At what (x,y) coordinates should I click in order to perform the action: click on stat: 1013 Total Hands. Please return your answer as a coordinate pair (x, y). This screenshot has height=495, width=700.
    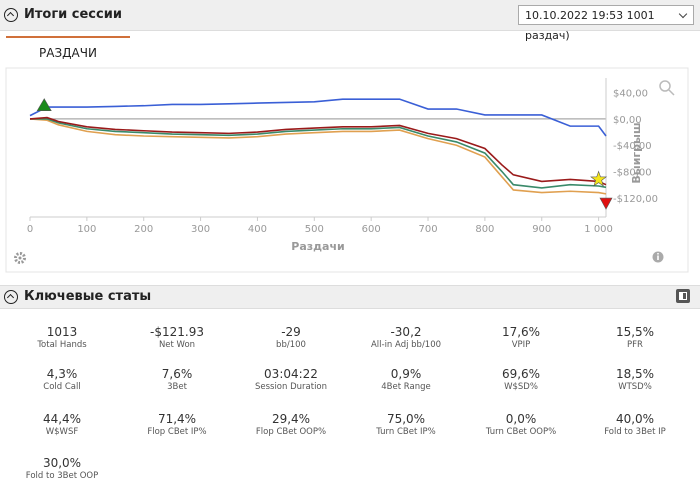
    Looking at the image, I should click on (62, 337).